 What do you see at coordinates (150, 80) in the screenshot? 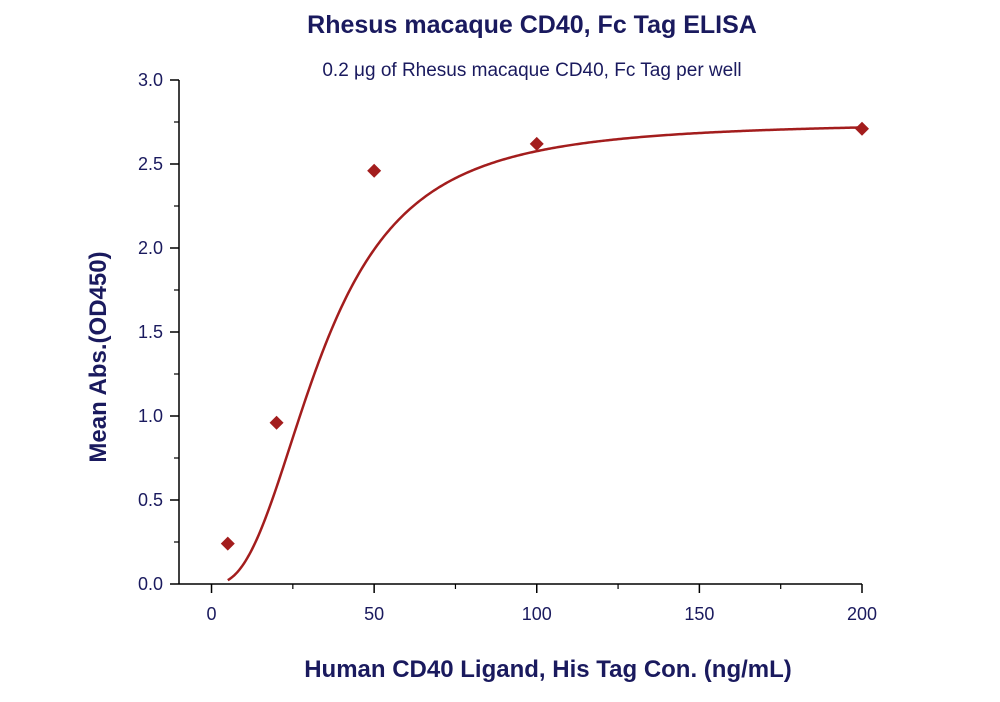
I see `y-tick-label: 3.0` at bounding box center [150, 80].